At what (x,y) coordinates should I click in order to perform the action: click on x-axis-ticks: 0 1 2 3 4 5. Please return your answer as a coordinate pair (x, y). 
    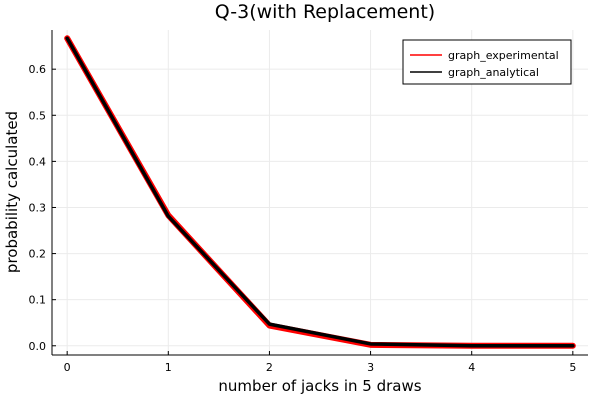
    Looking at the image, I should click on (320, 362).